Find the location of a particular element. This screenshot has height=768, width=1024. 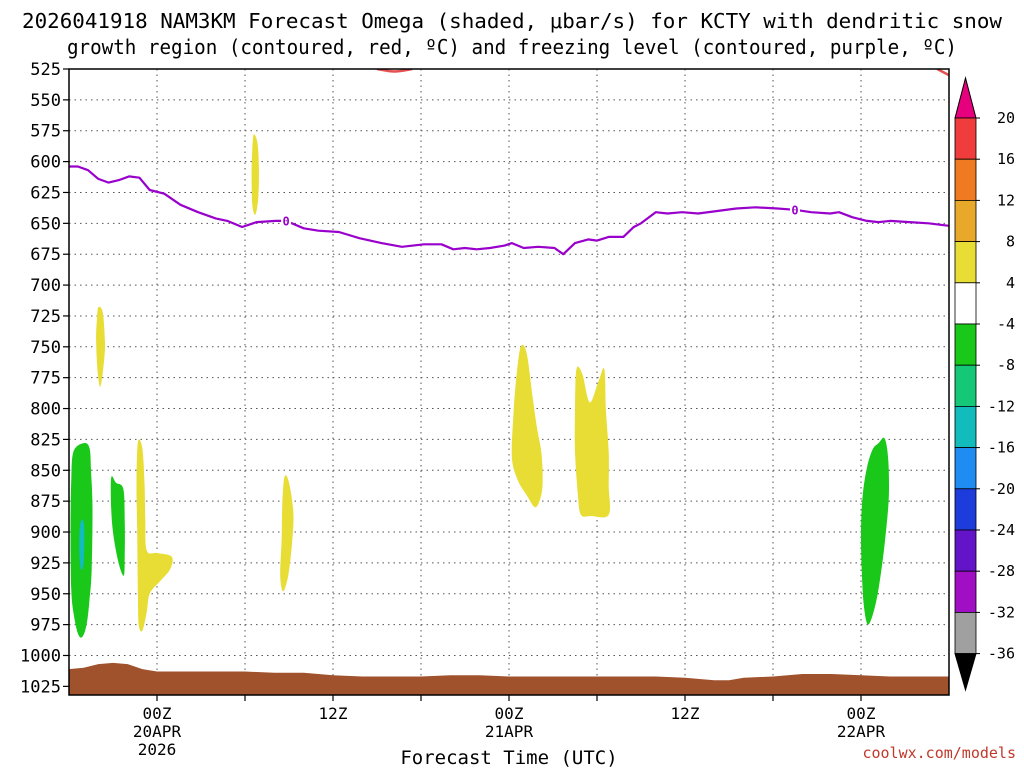

freezing-level-label-1: 0 is located at coordinates (794, 210).